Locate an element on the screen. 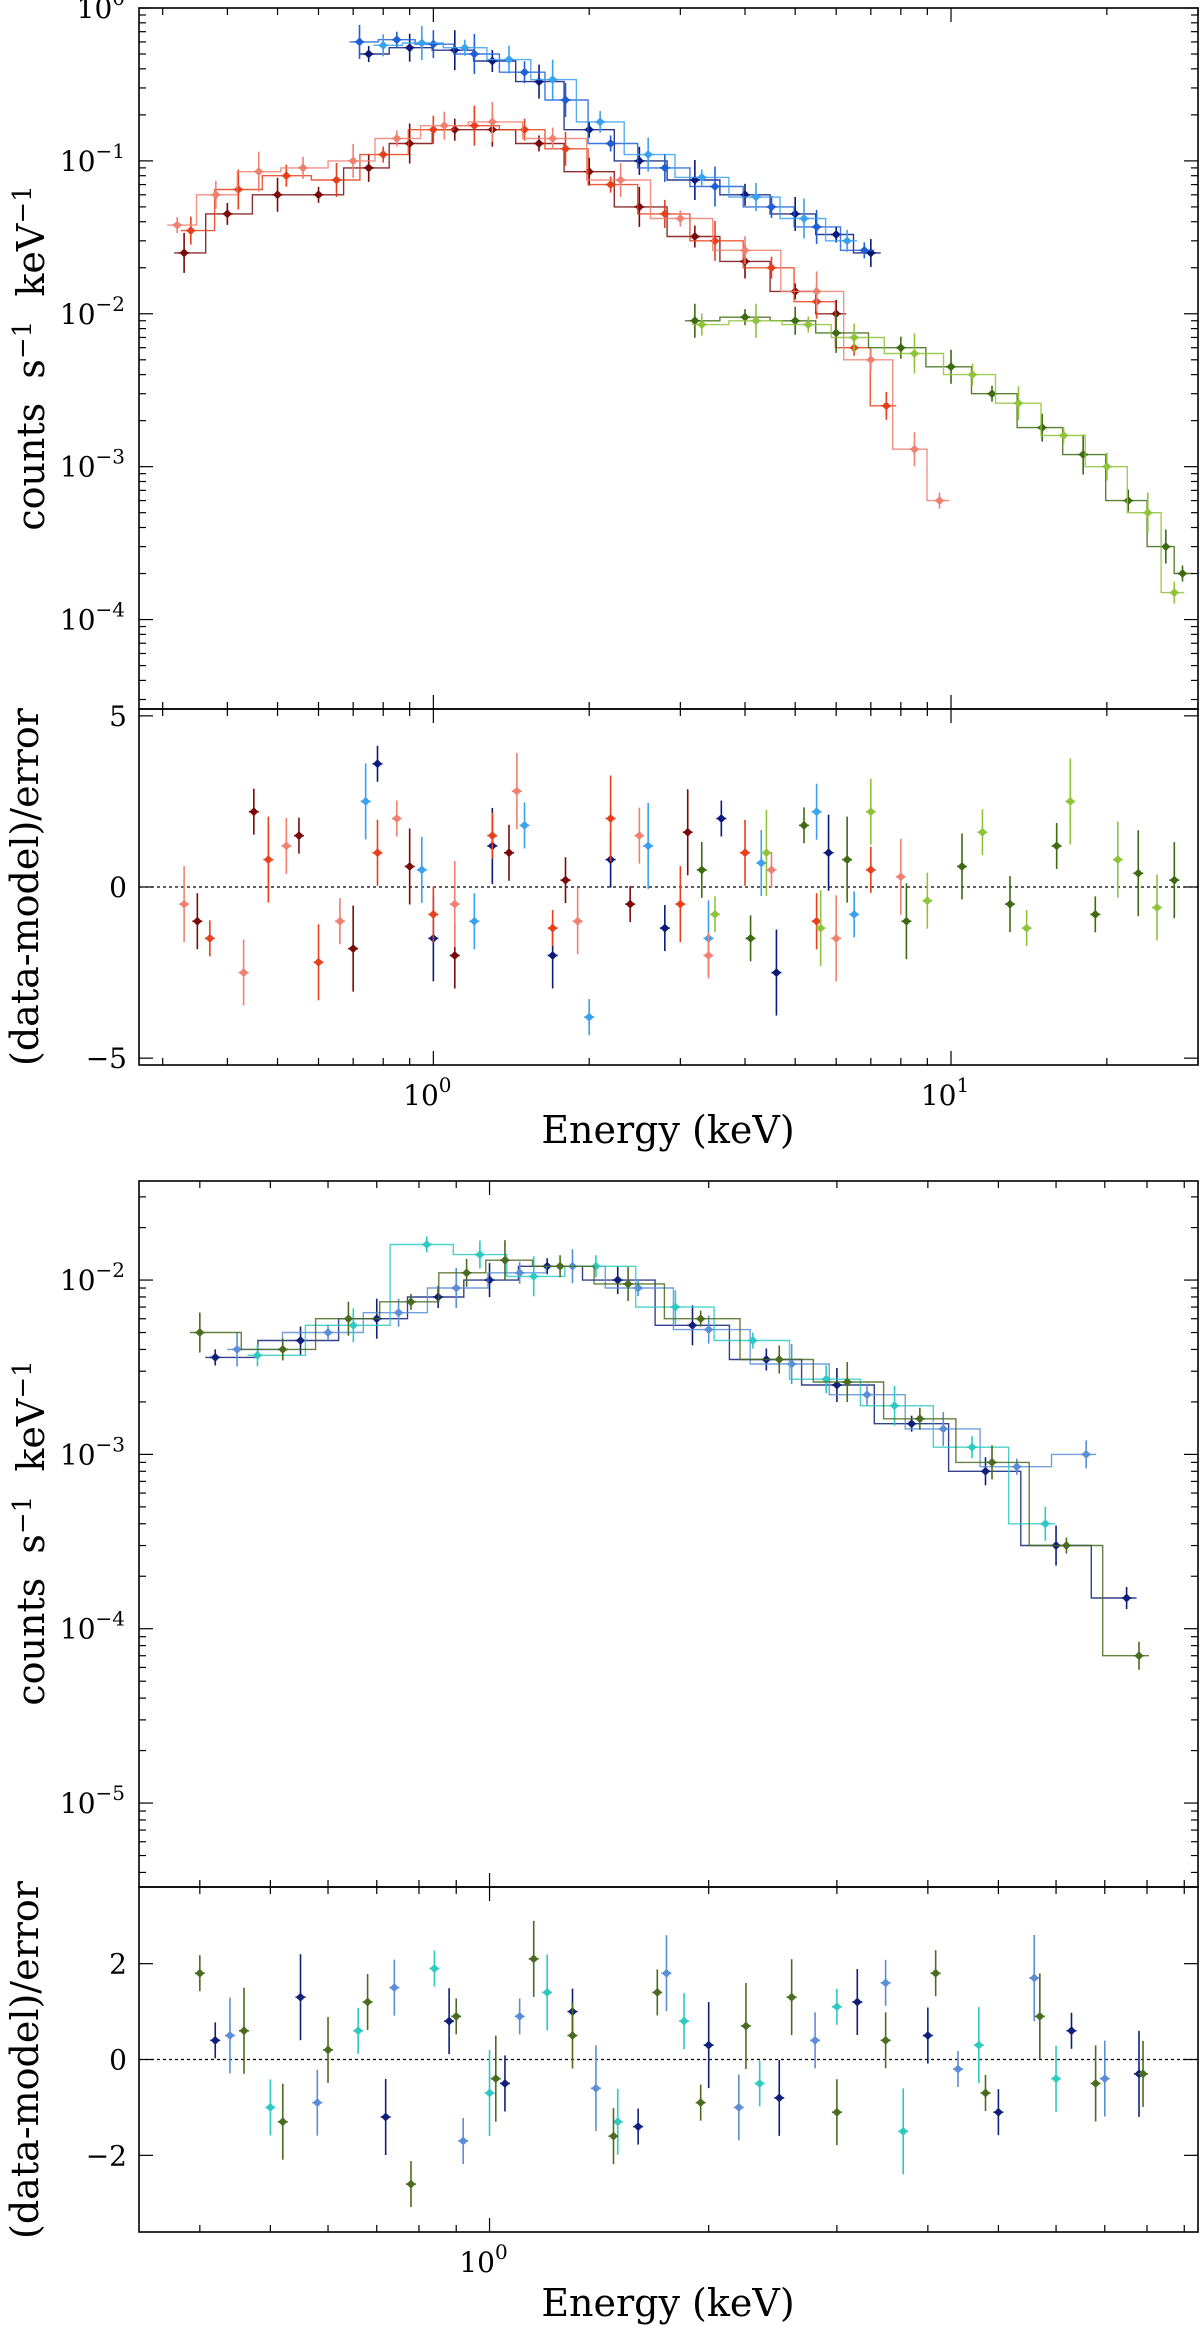 This screenshot has width=1200, height=2330. top-spectrum-ytick-label-0-exponent: 0 is located at coordinates (118, 5).